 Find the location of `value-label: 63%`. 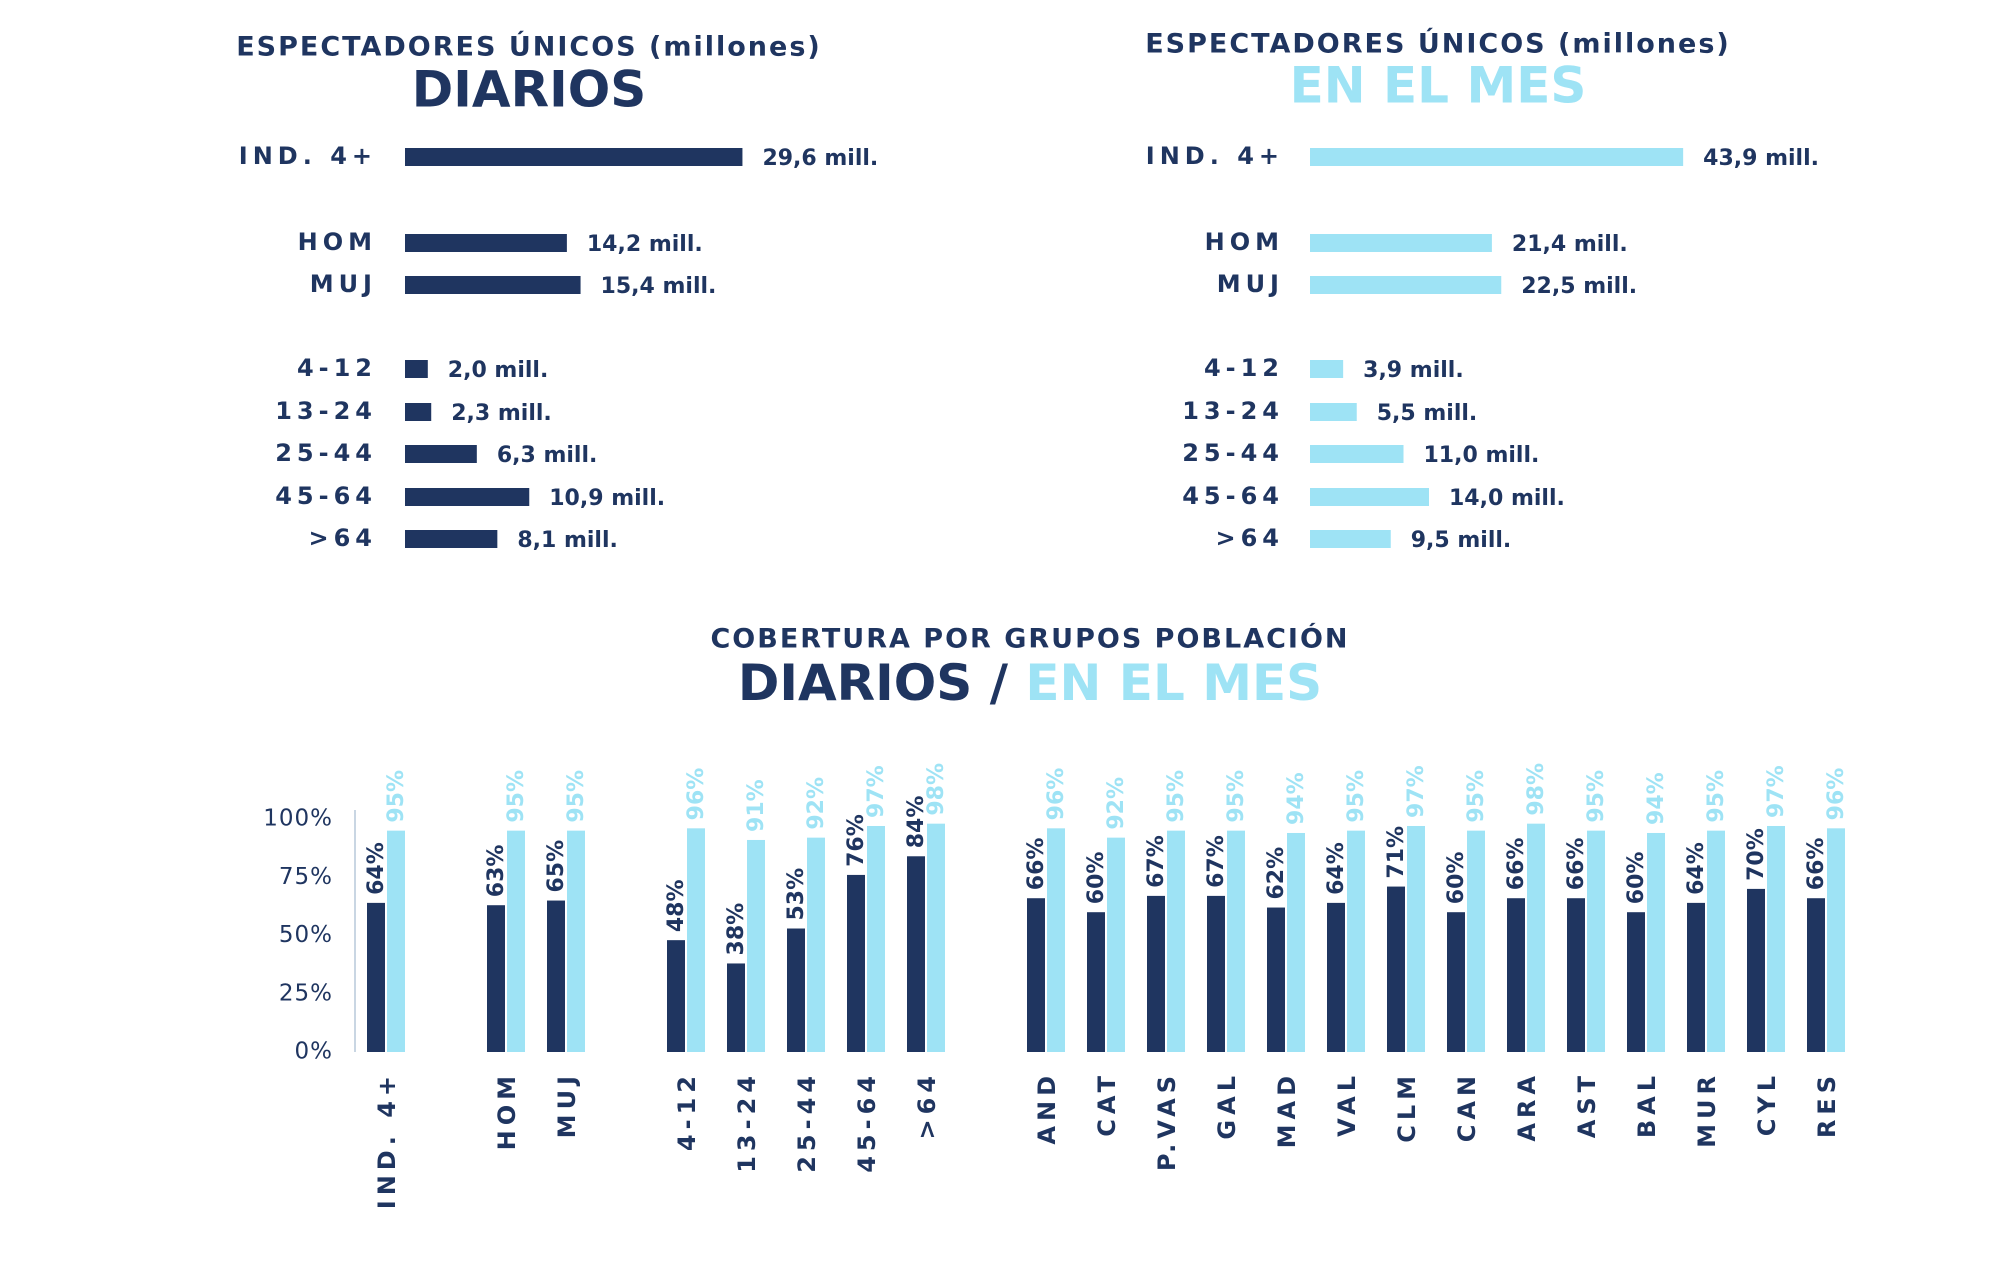

value-label: 63% is located at coordinates (496, 871).